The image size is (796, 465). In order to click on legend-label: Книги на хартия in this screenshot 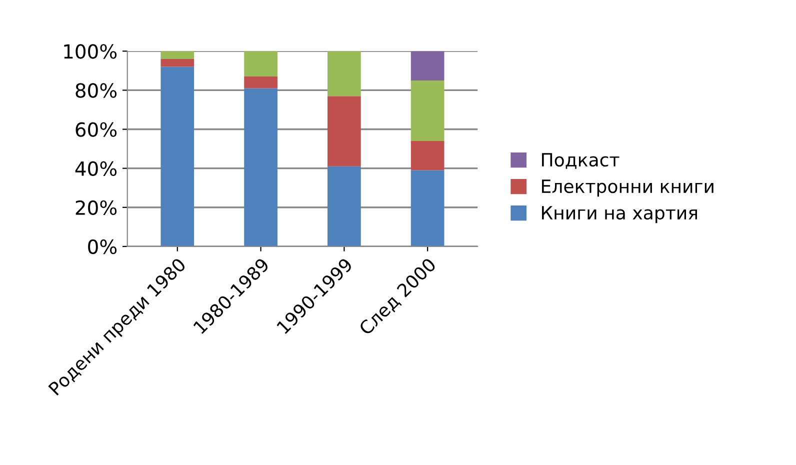, I will do `click(619, 215)`.